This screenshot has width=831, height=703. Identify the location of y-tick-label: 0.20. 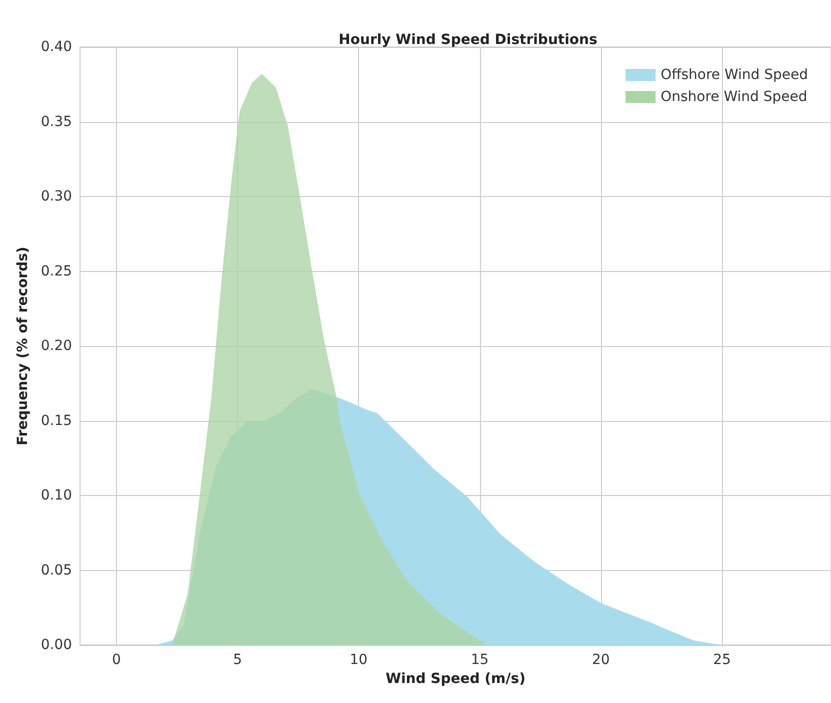
(56, 346).